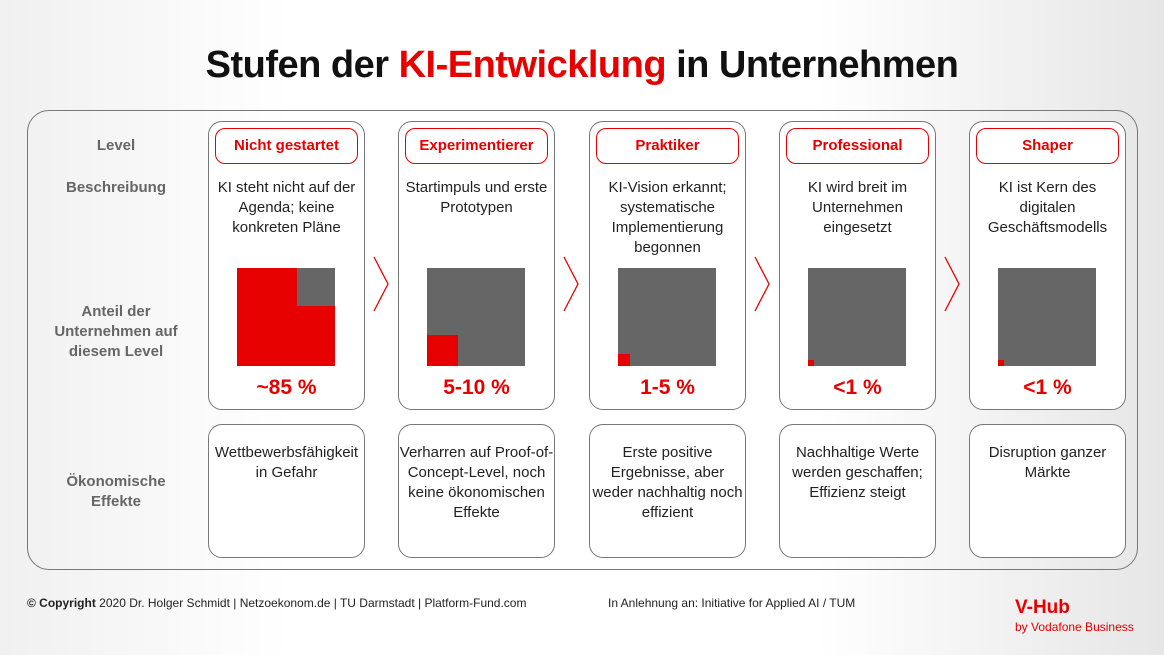  I want to click on effect-card-0: Wettbewerbsfähigkeit in Gefahr, so click(286, 491).